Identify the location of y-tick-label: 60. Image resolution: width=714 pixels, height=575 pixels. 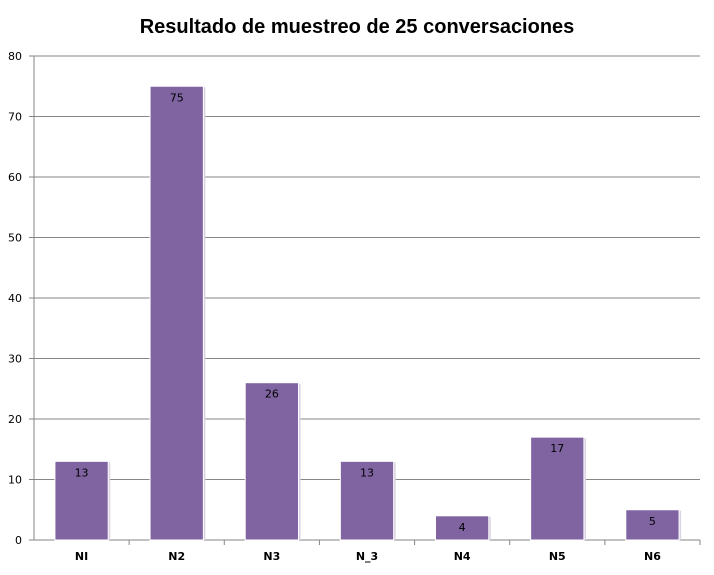
(15, 177).